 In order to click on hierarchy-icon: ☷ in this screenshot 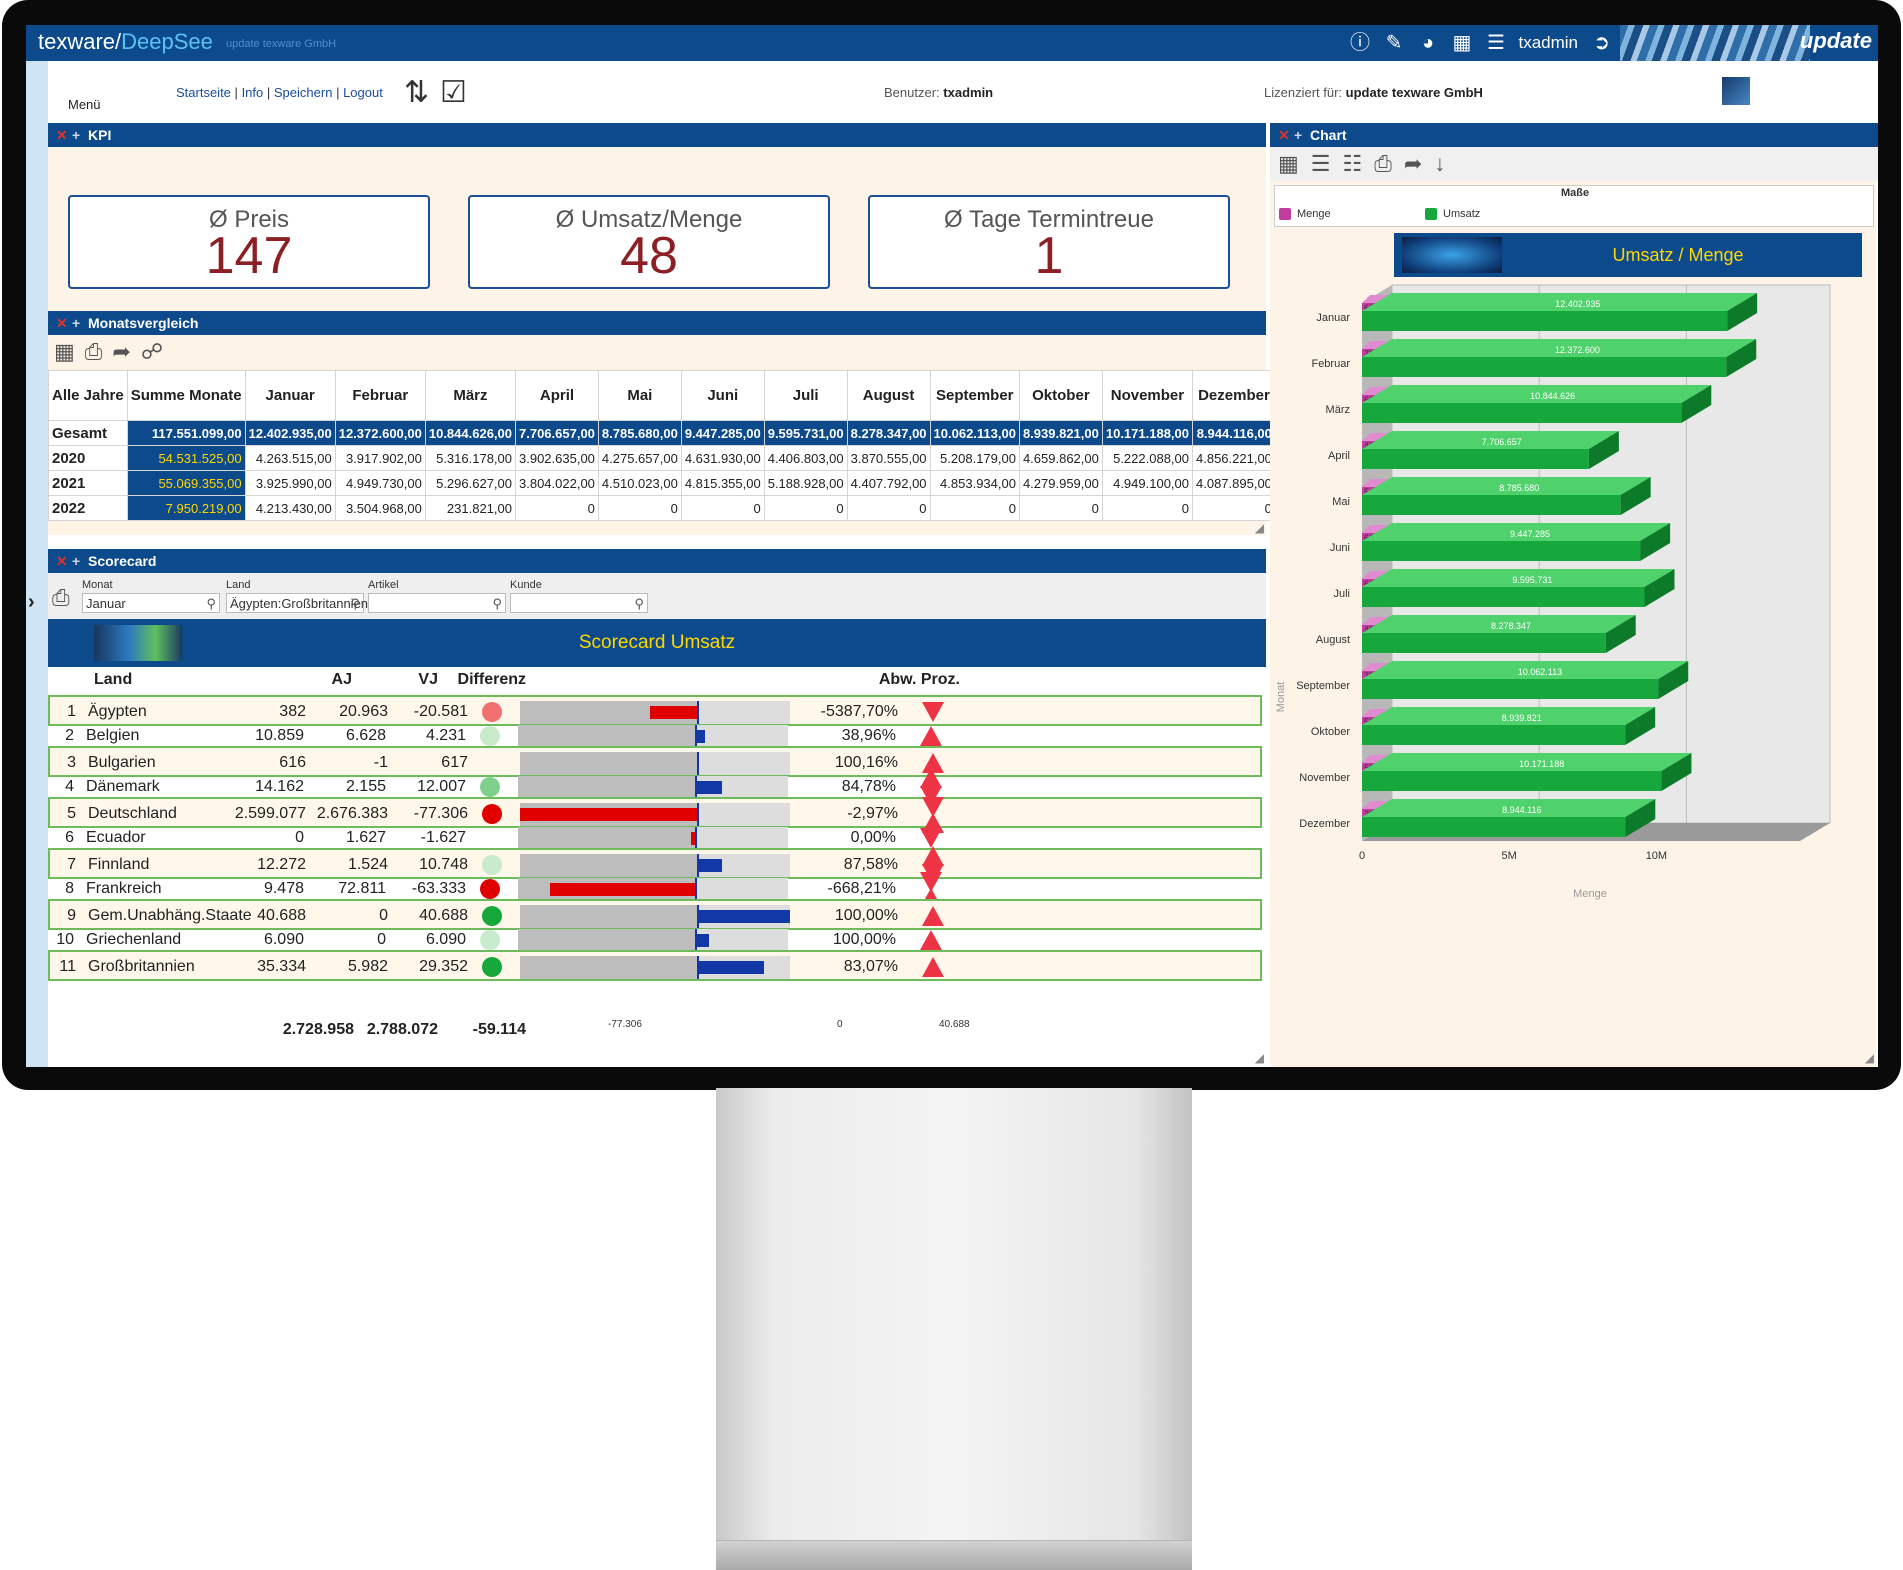, I will do `click(1352, 163)`.